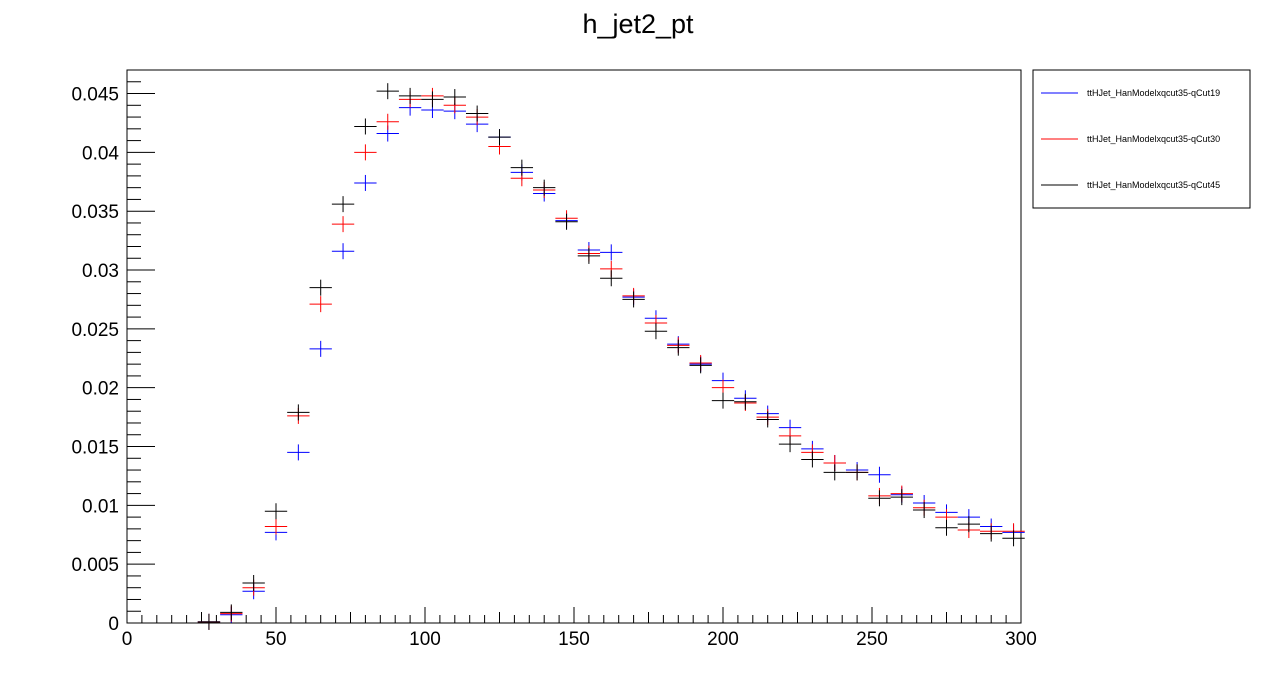 The height and width of the screenshot is (692, 1276). What do you see at coordinates (1153, 93) in the screenshot?
I see `legend-label: ttHJet_HanModelxqcut35-qCut19` at bounding box center [1153, 93].